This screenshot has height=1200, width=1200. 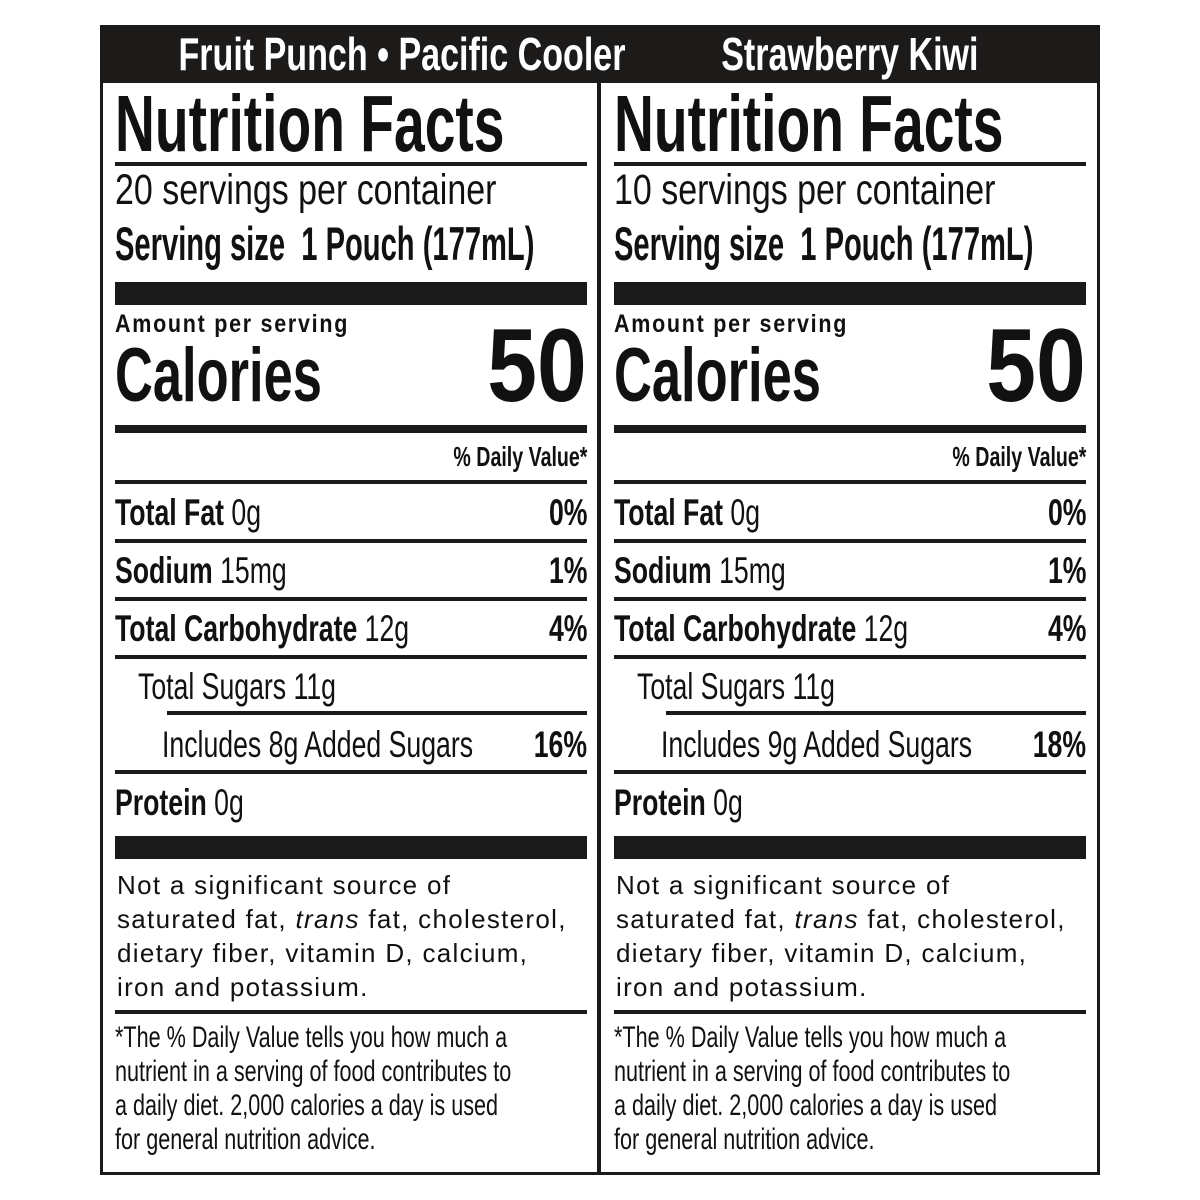 What do you see at coordinates (318, 744) in the screenshot?
I see `nutrient-added-sugars: Includes 8g Added Sugars` at bounding box center [318, 744].